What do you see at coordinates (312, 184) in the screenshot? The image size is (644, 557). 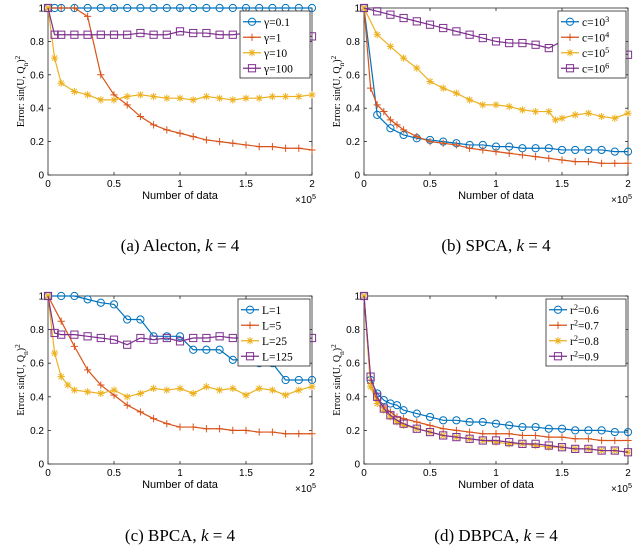 I see `x-tick-label: 2` at bounding box center [312, 184].